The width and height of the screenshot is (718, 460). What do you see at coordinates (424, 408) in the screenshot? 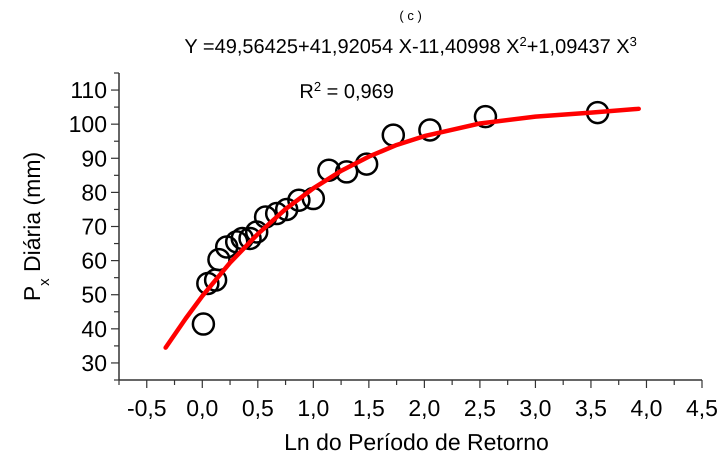
I see `x-tick-label: 2,0` at bounding box center [424, 408].